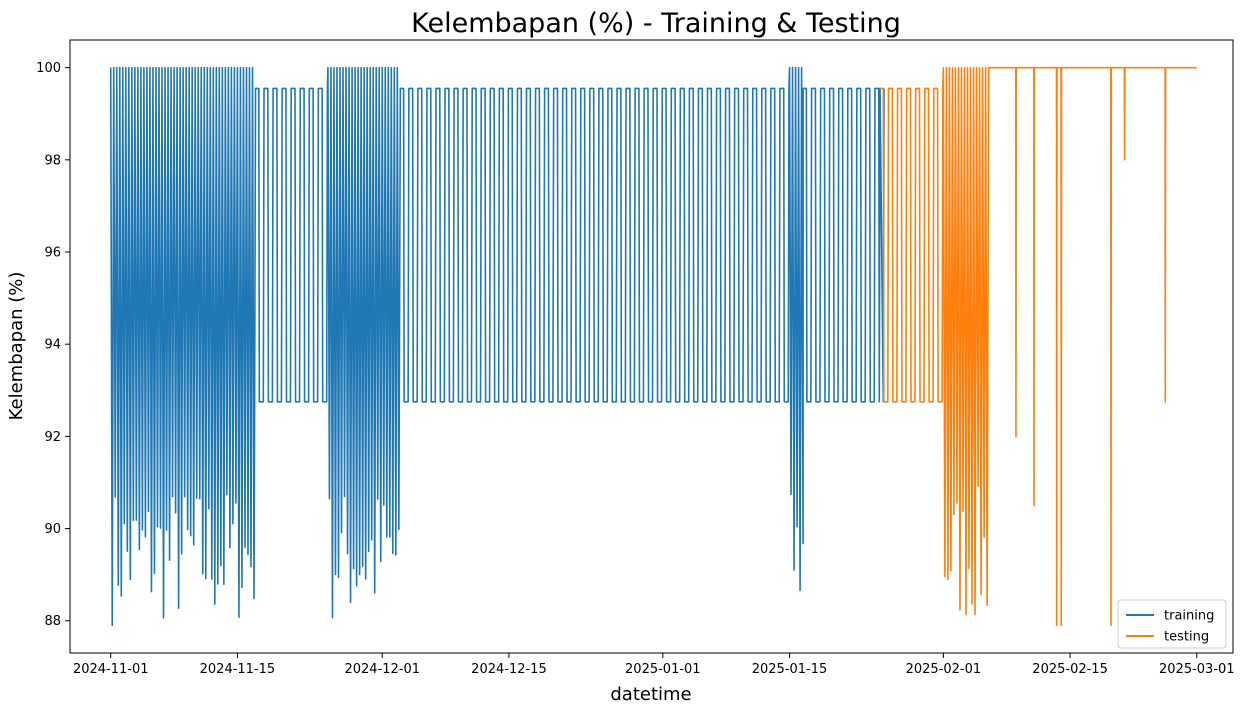 The width and height of the screenshot is (1243, 714). Describe the element at coordinates (238, 669) in the screenshot. I see `x-tick-label: 2024-11-15` at that location.